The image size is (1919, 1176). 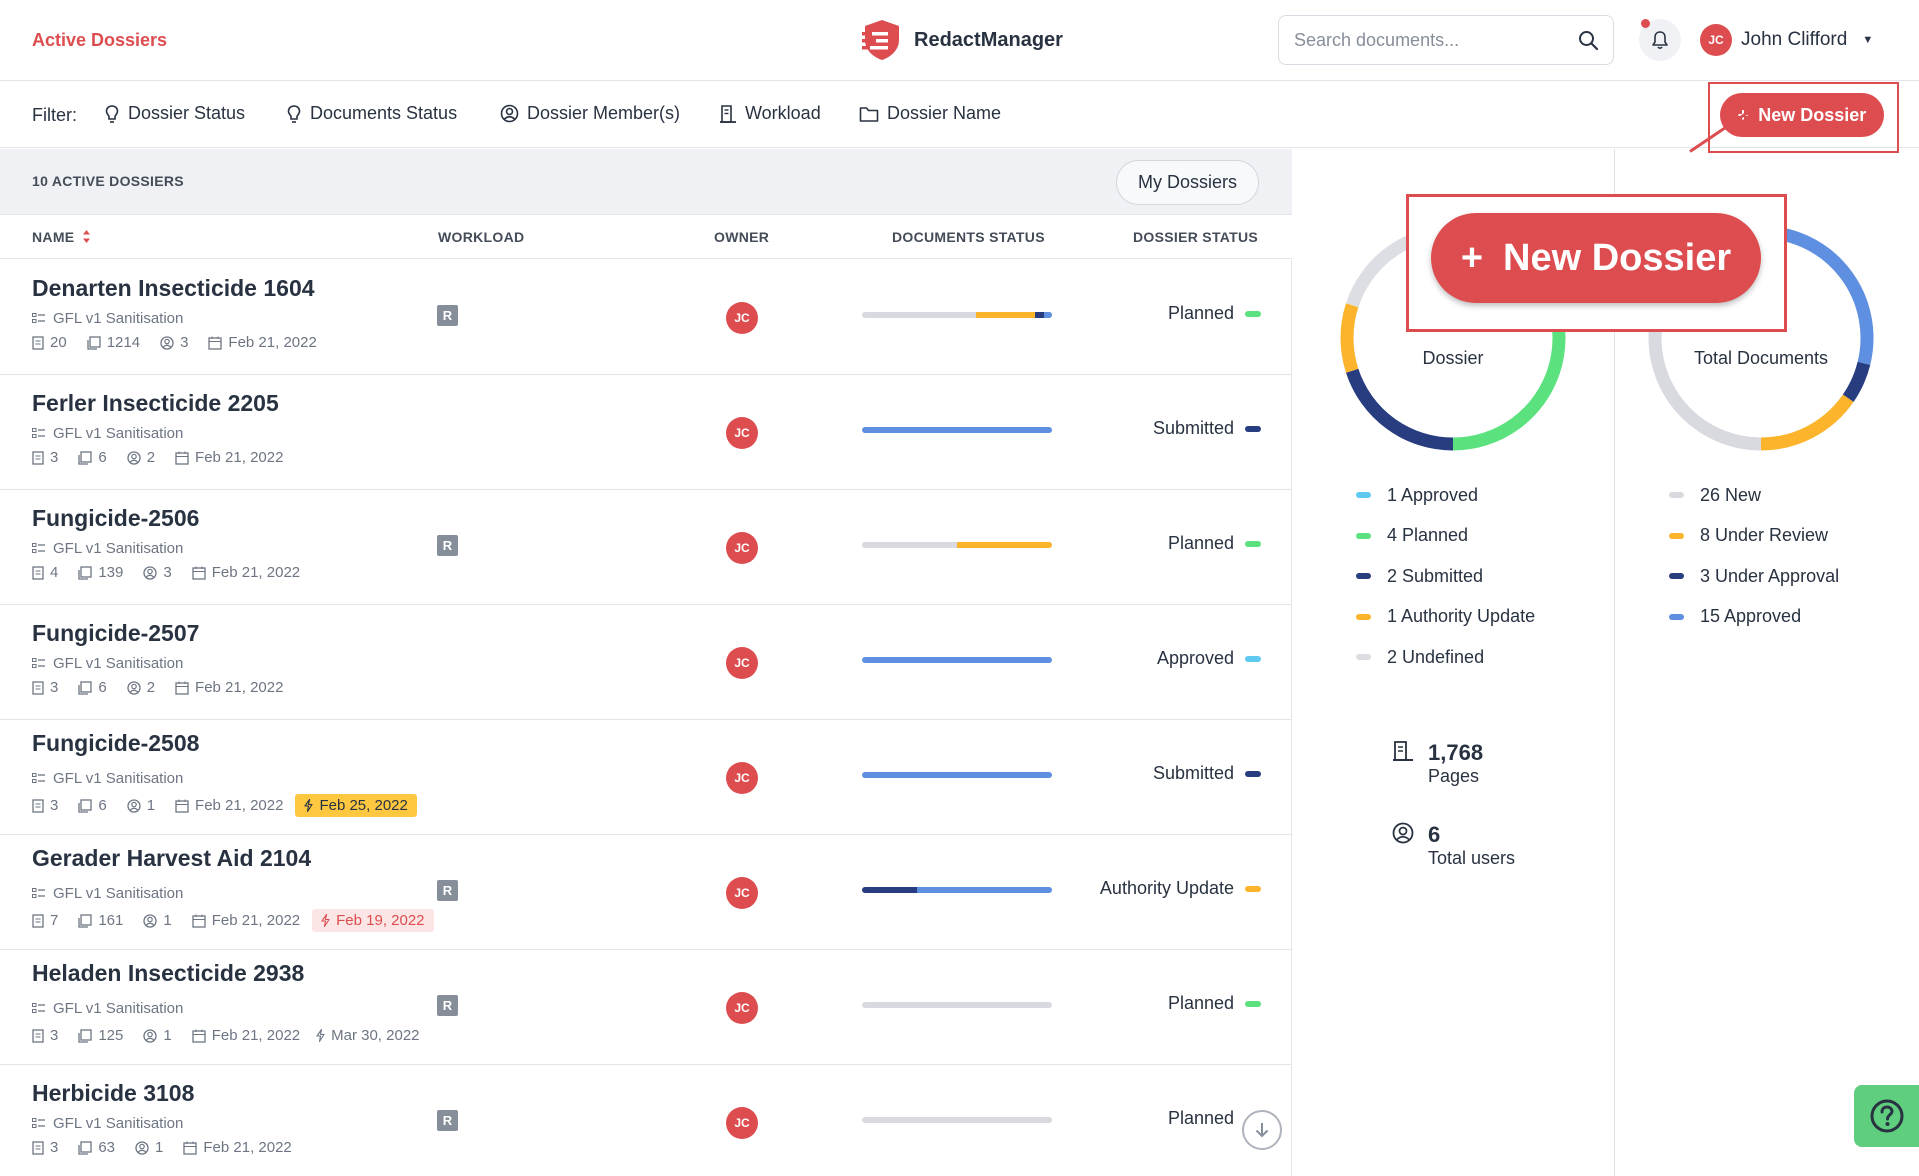 I want to click on donut-segment-authority-update, so click(x=1349, y=338).